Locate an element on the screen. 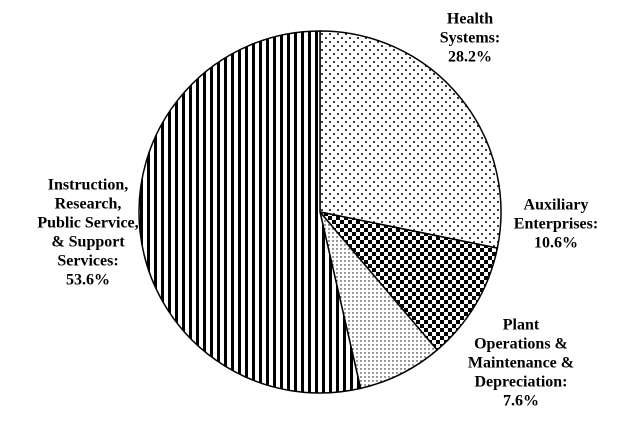 The image size is (637, 427). slice-label: Instruction, is located at coordinates (88, 185).